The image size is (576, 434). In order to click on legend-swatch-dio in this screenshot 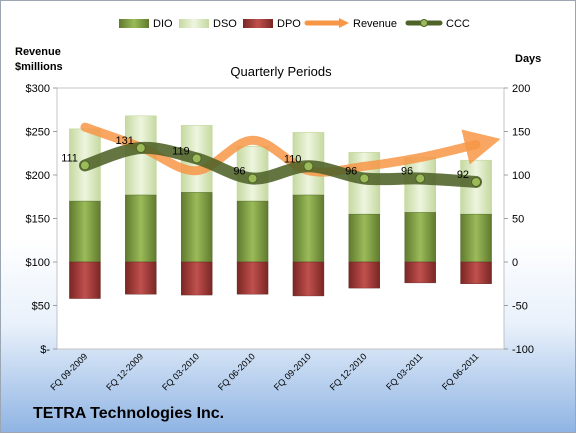, I will do `click(134, 23)`.